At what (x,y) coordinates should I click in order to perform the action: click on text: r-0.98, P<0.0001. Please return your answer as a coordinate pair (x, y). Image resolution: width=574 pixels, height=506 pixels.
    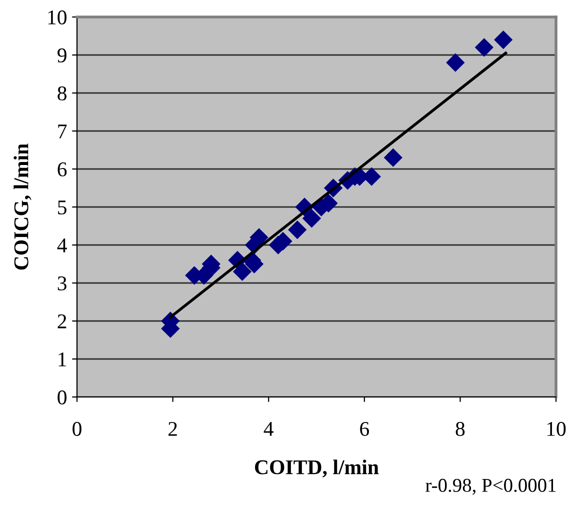
    Looking at the image, I should click on (491, 486).